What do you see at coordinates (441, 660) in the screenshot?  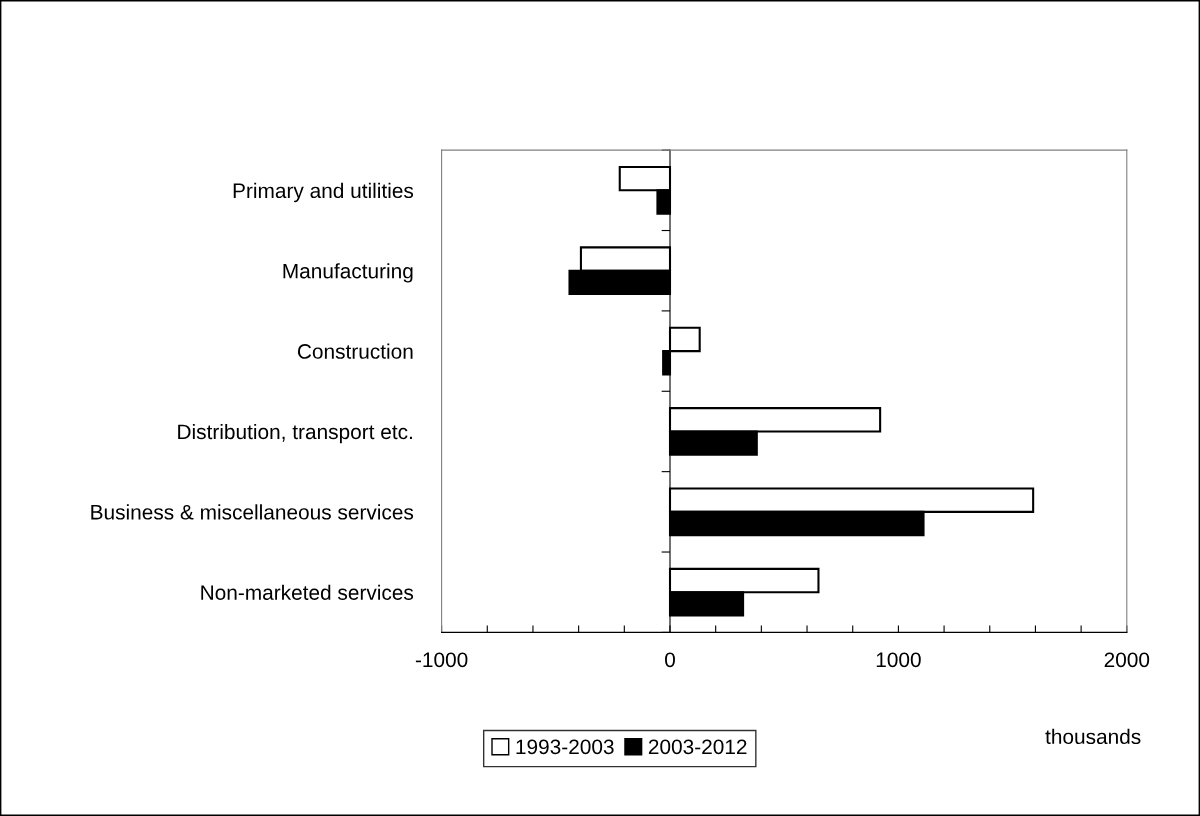 I see `x-tick-label: -1000` at bounding box center [441, 660].